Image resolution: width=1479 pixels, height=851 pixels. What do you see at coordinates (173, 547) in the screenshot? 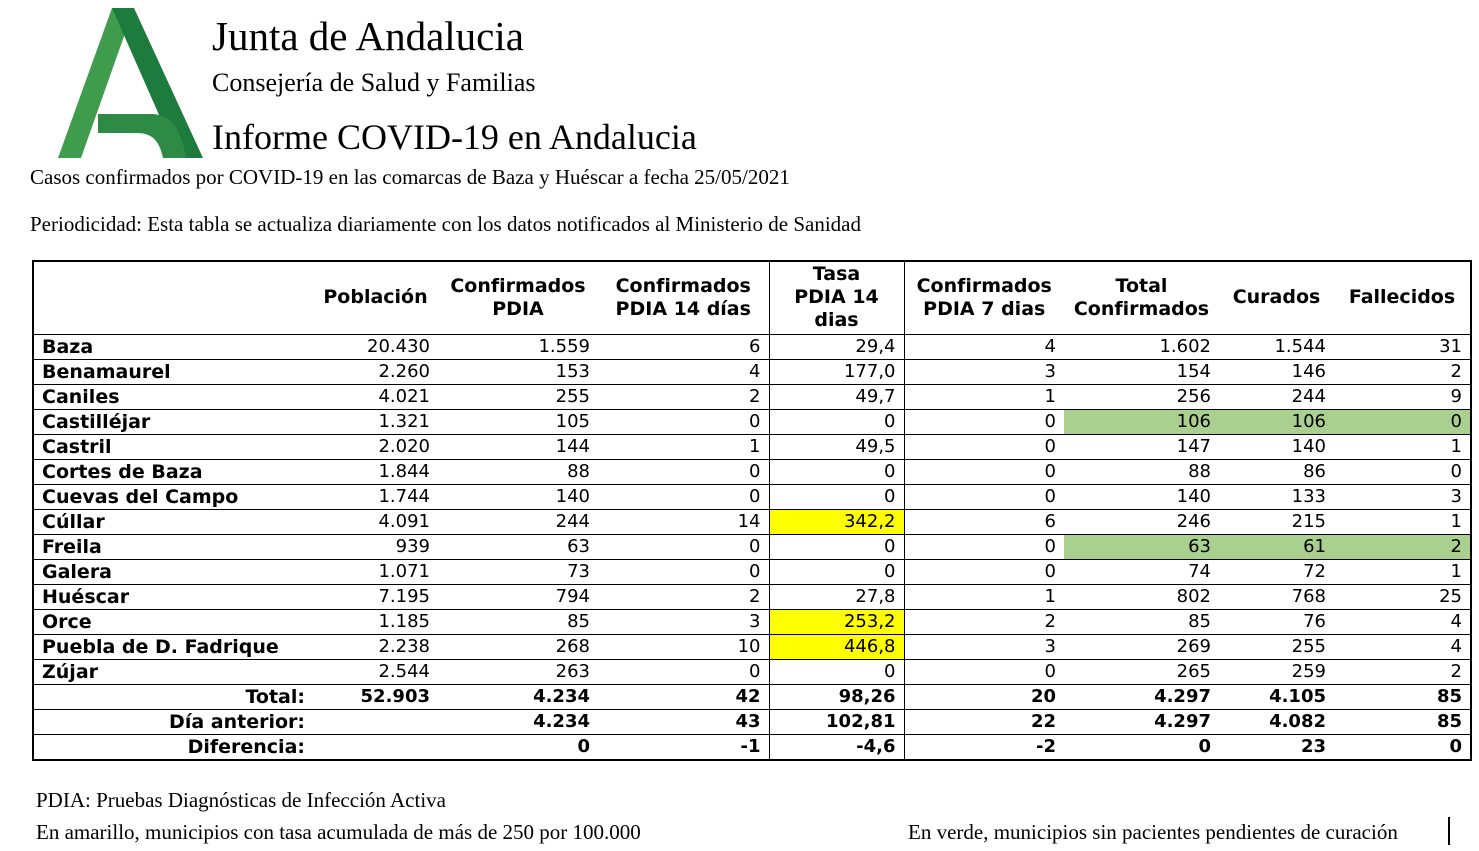
I see `municipality-cell: Freila` at bounding box center [173, 547].